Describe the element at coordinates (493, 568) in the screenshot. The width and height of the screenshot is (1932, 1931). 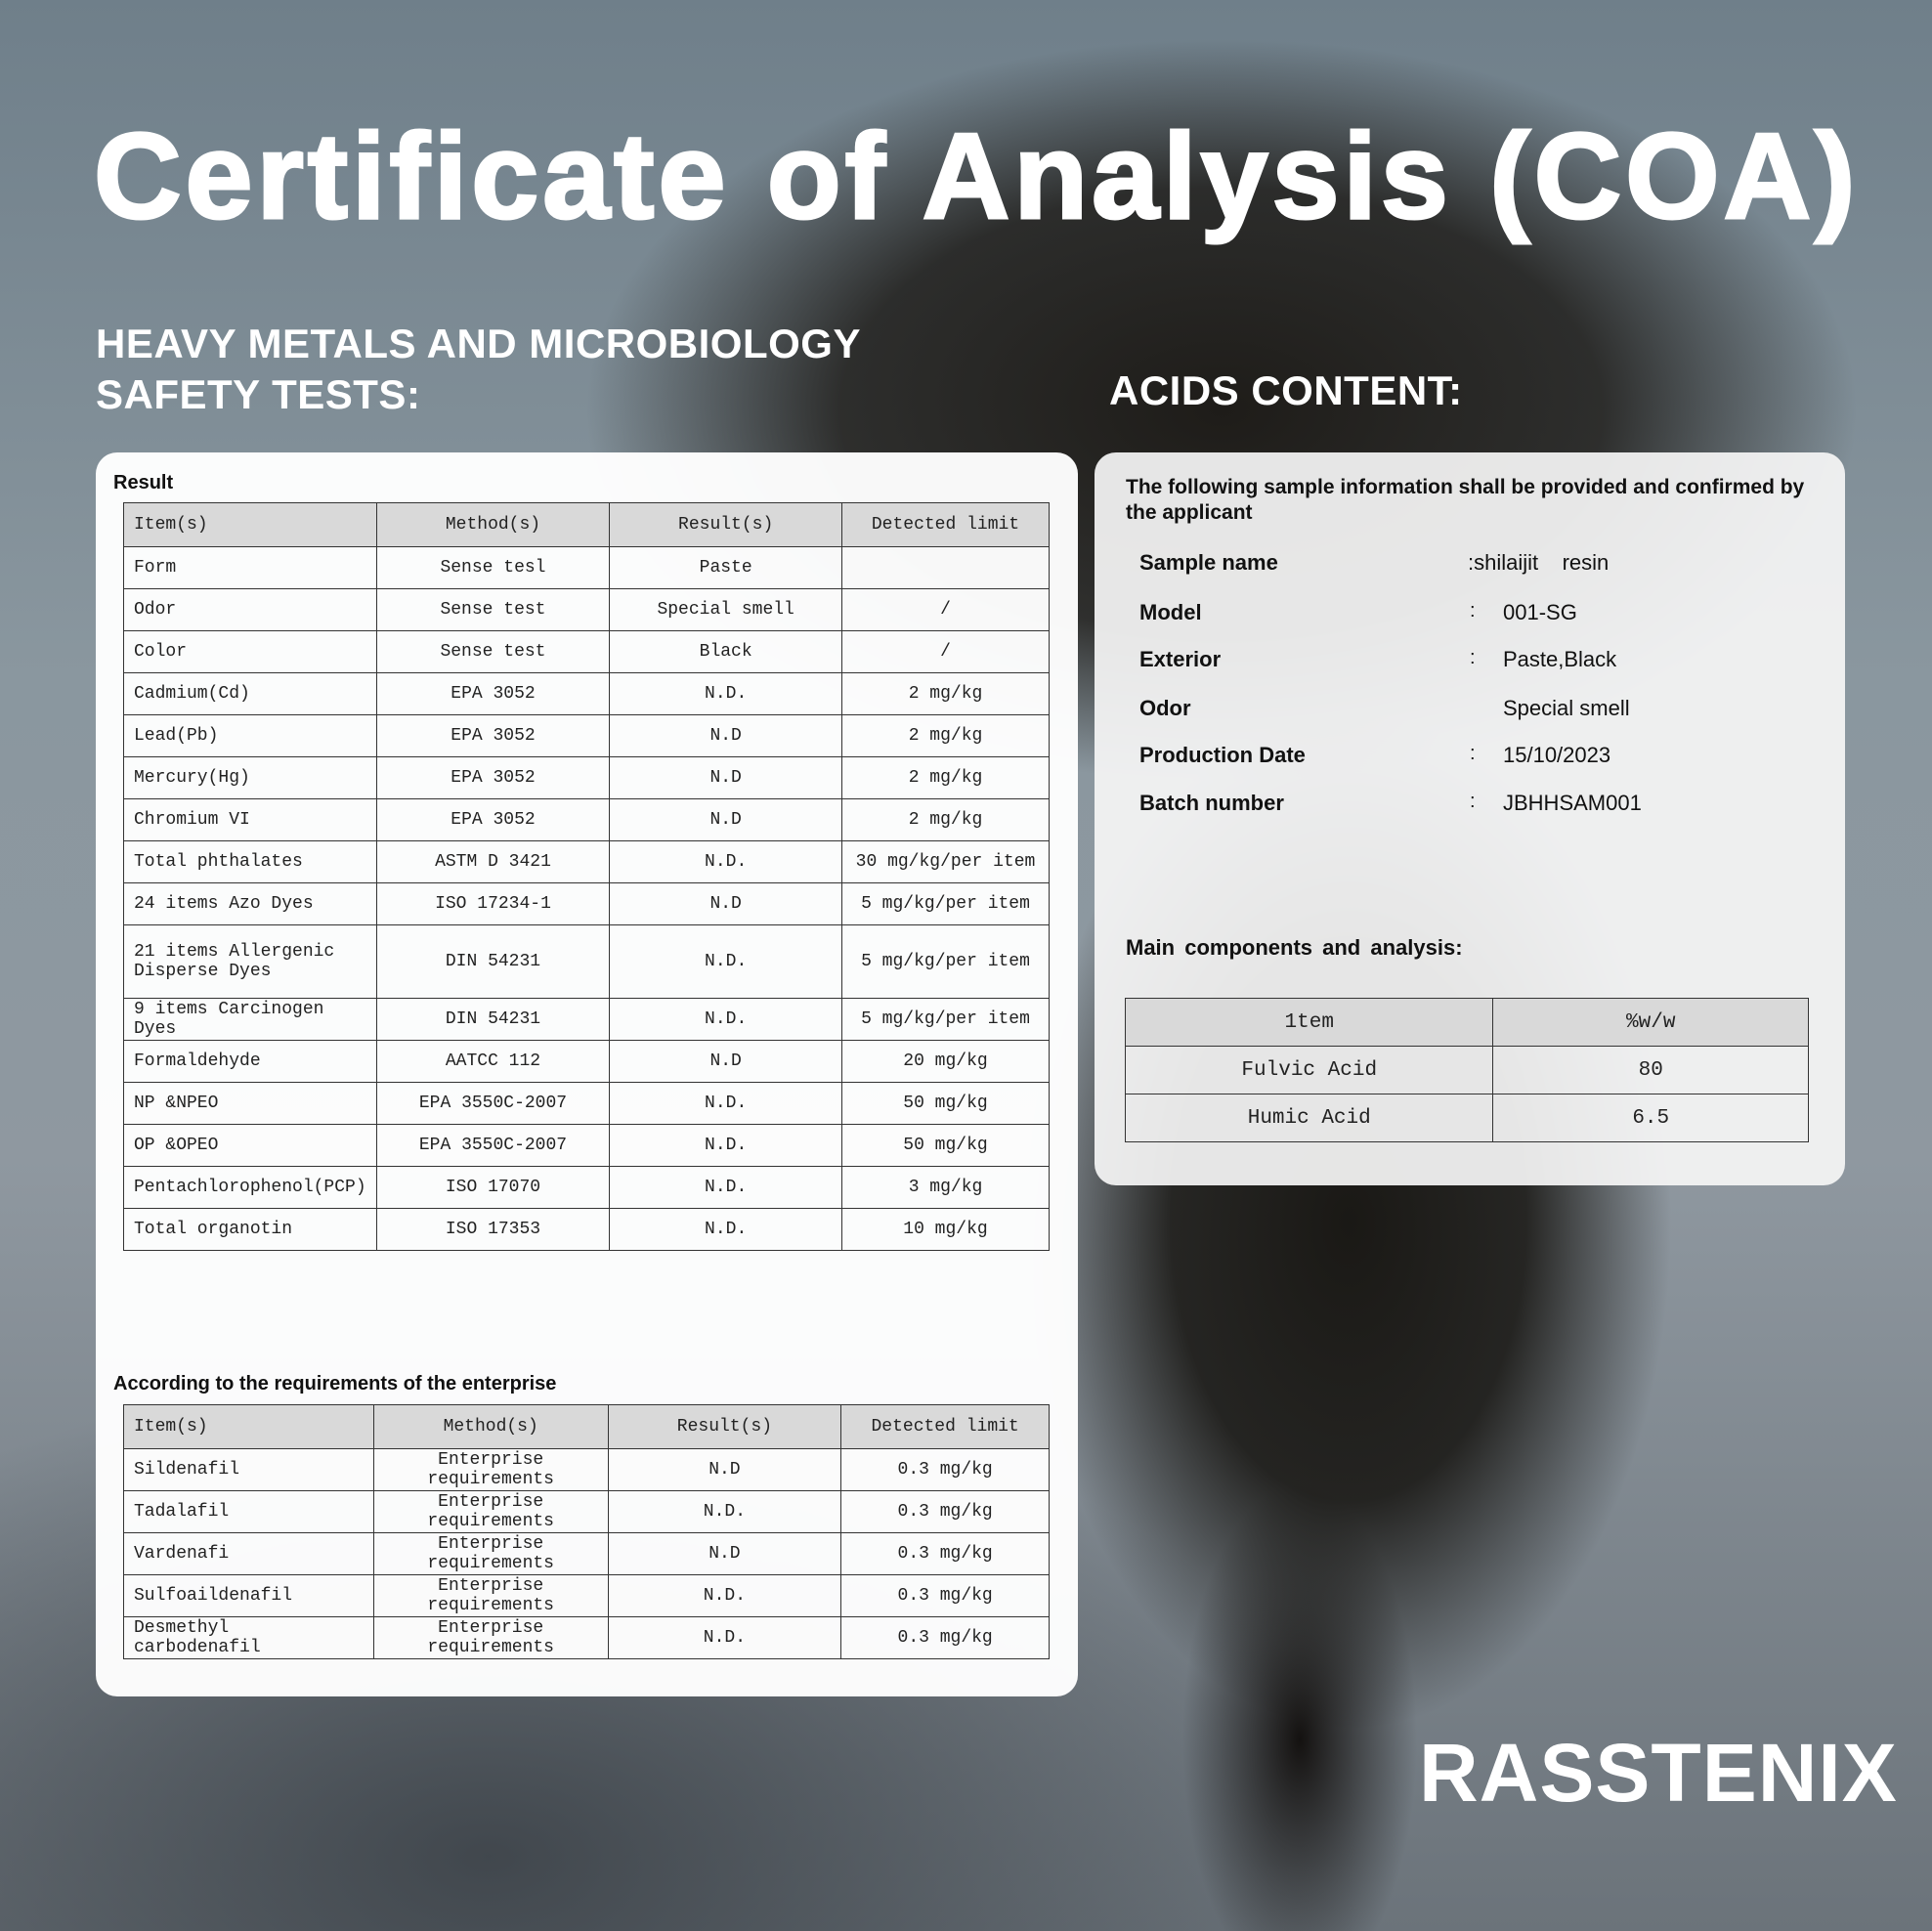
I see `cell-method: Sense tesl` at that location.